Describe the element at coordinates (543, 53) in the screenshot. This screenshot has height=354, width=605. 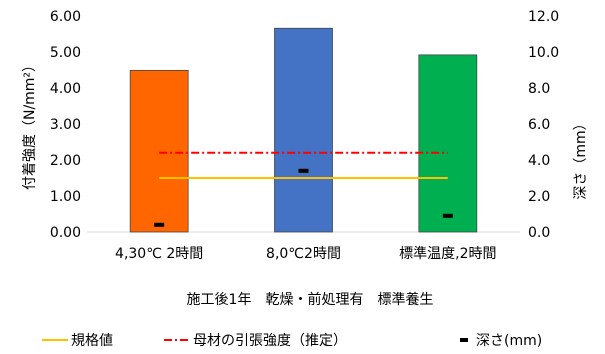
I see `y-right-tick-label: 10.0` at that location.